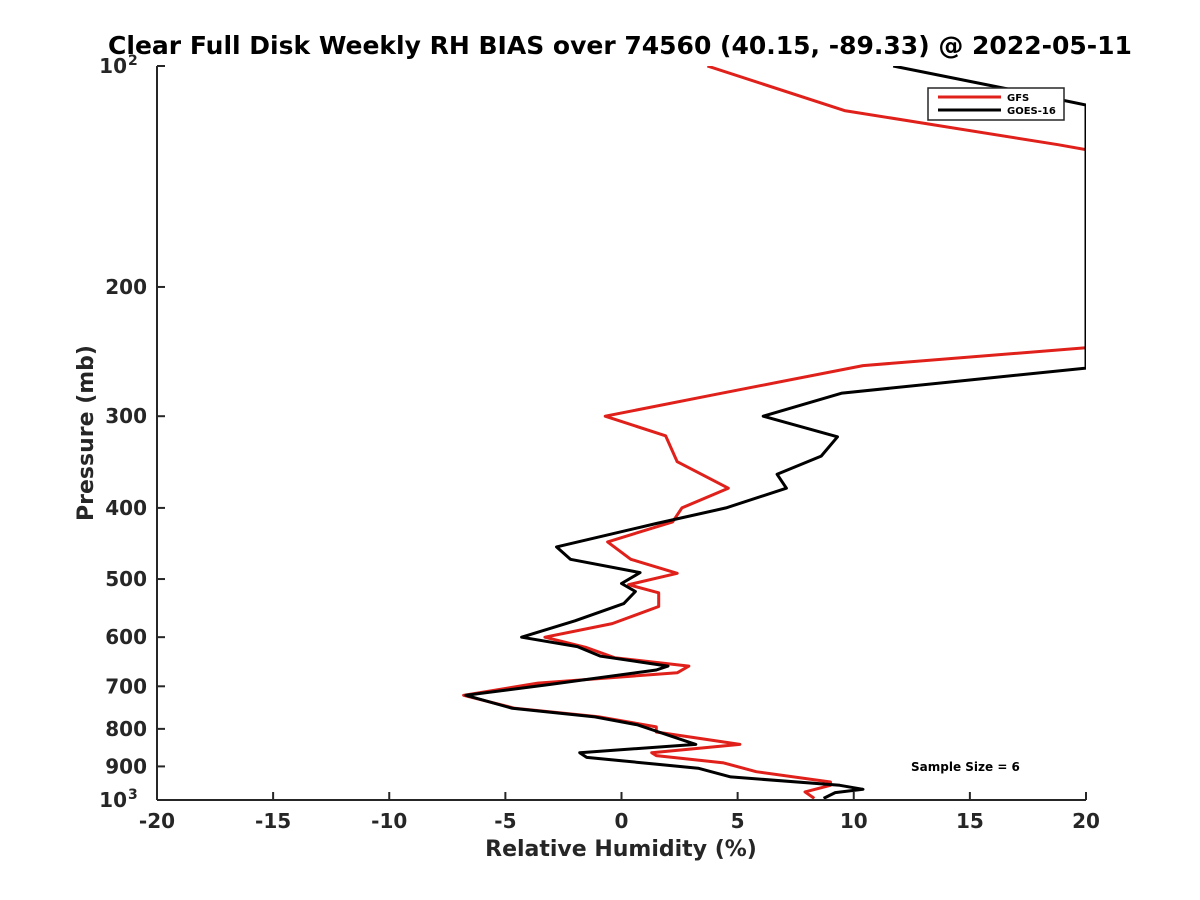  What do you see at coordinates (389, 821) in the screenshot?
I see `x-tick-label: -10` at bounding box center [389, 821].